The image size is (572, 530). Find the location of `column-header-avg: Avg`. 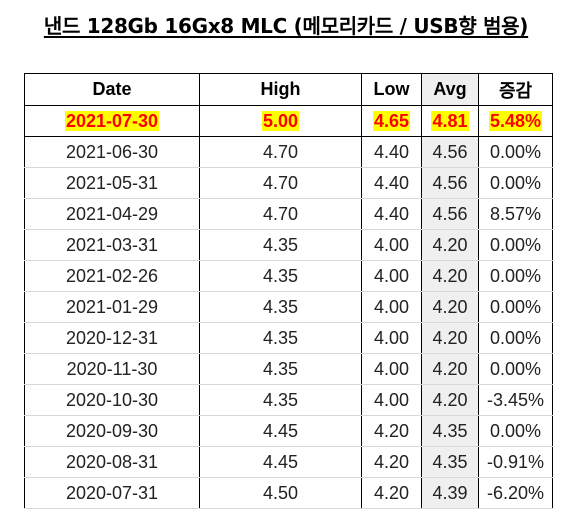

column-header-avg: Avg is located at coordinates (450, 89).